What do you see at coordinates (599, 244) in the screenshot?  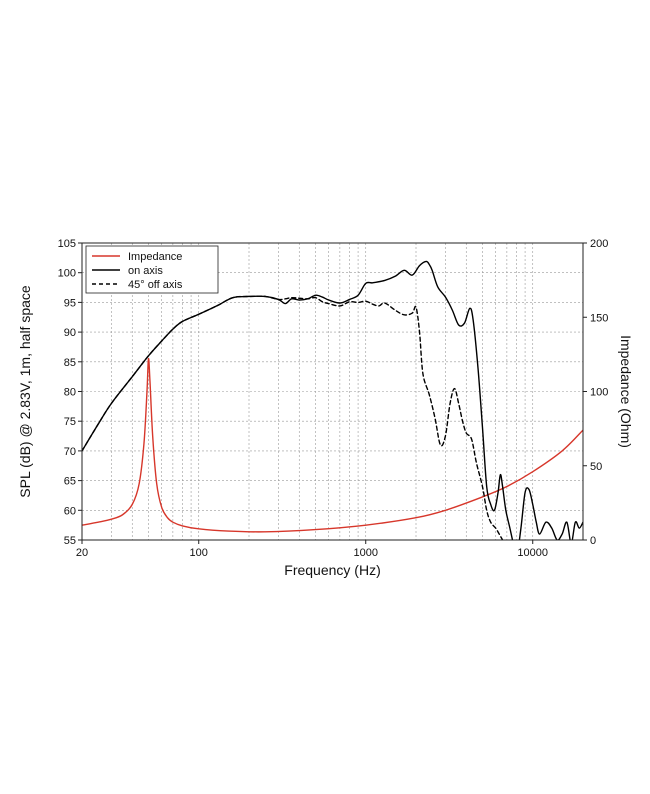 I see `y2-tick-label-200: 200` at bounding box center [599, 244].